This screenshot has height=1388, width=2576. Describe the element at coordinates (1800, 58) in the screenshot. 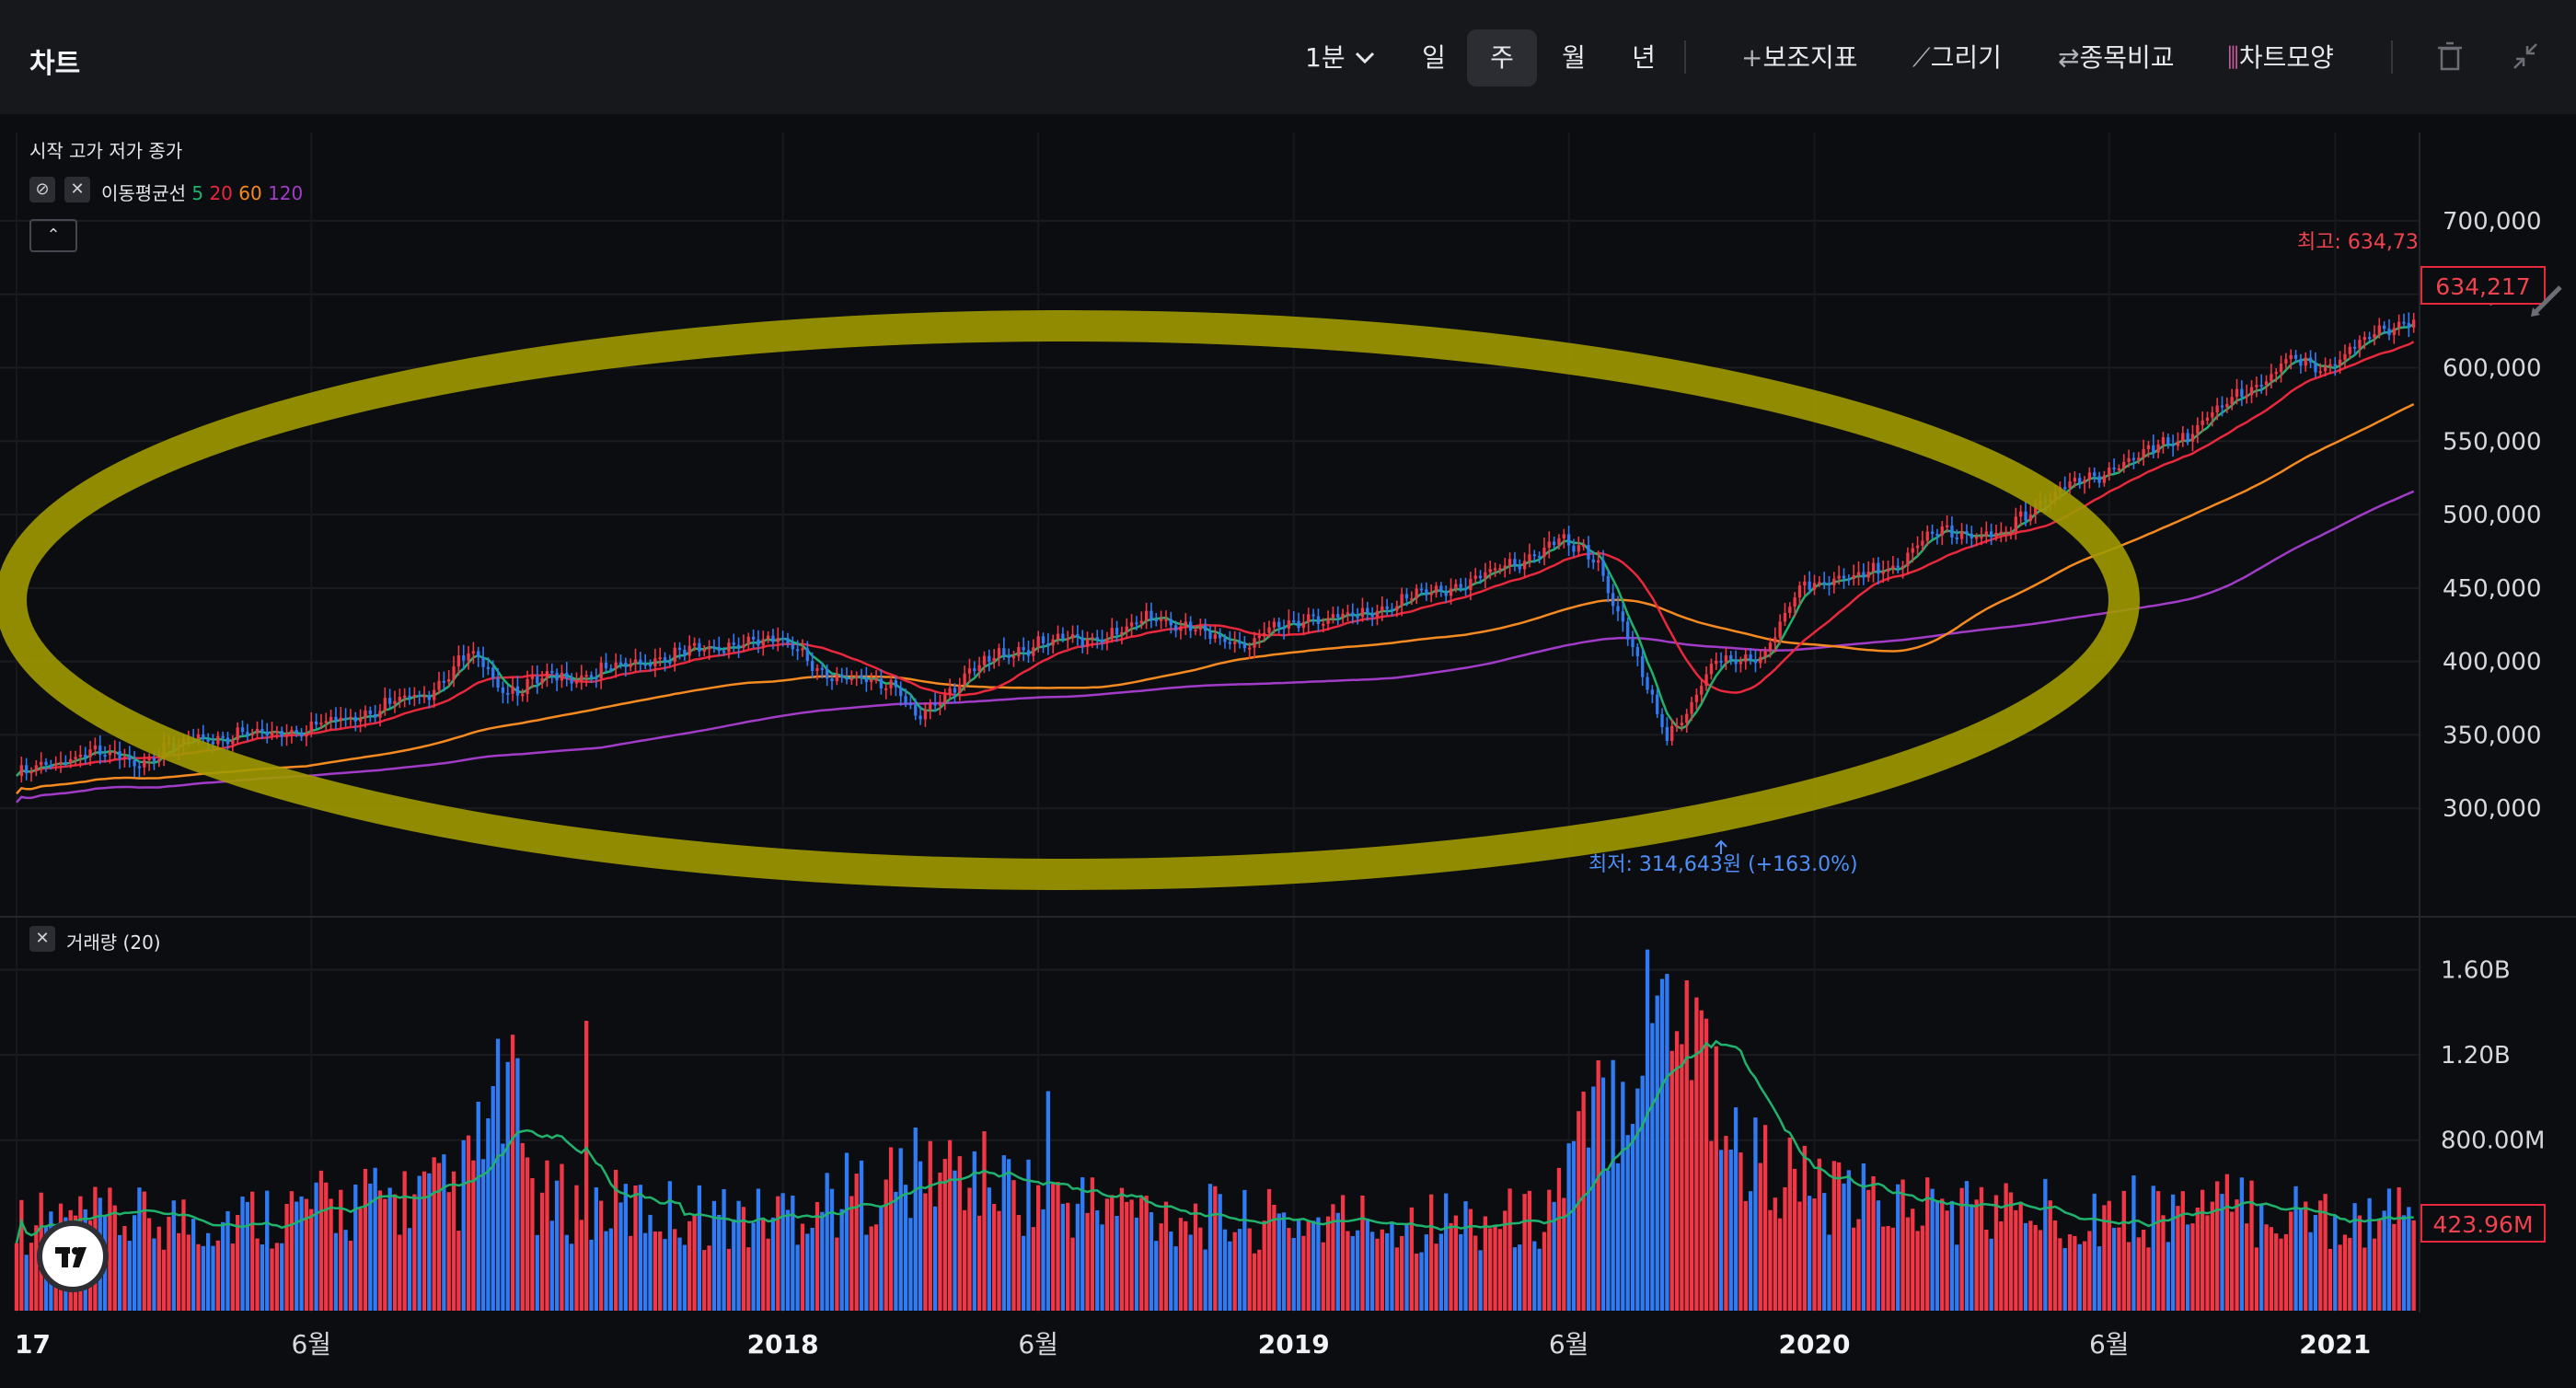

I see `indicator-button: +보조지표` at that location.